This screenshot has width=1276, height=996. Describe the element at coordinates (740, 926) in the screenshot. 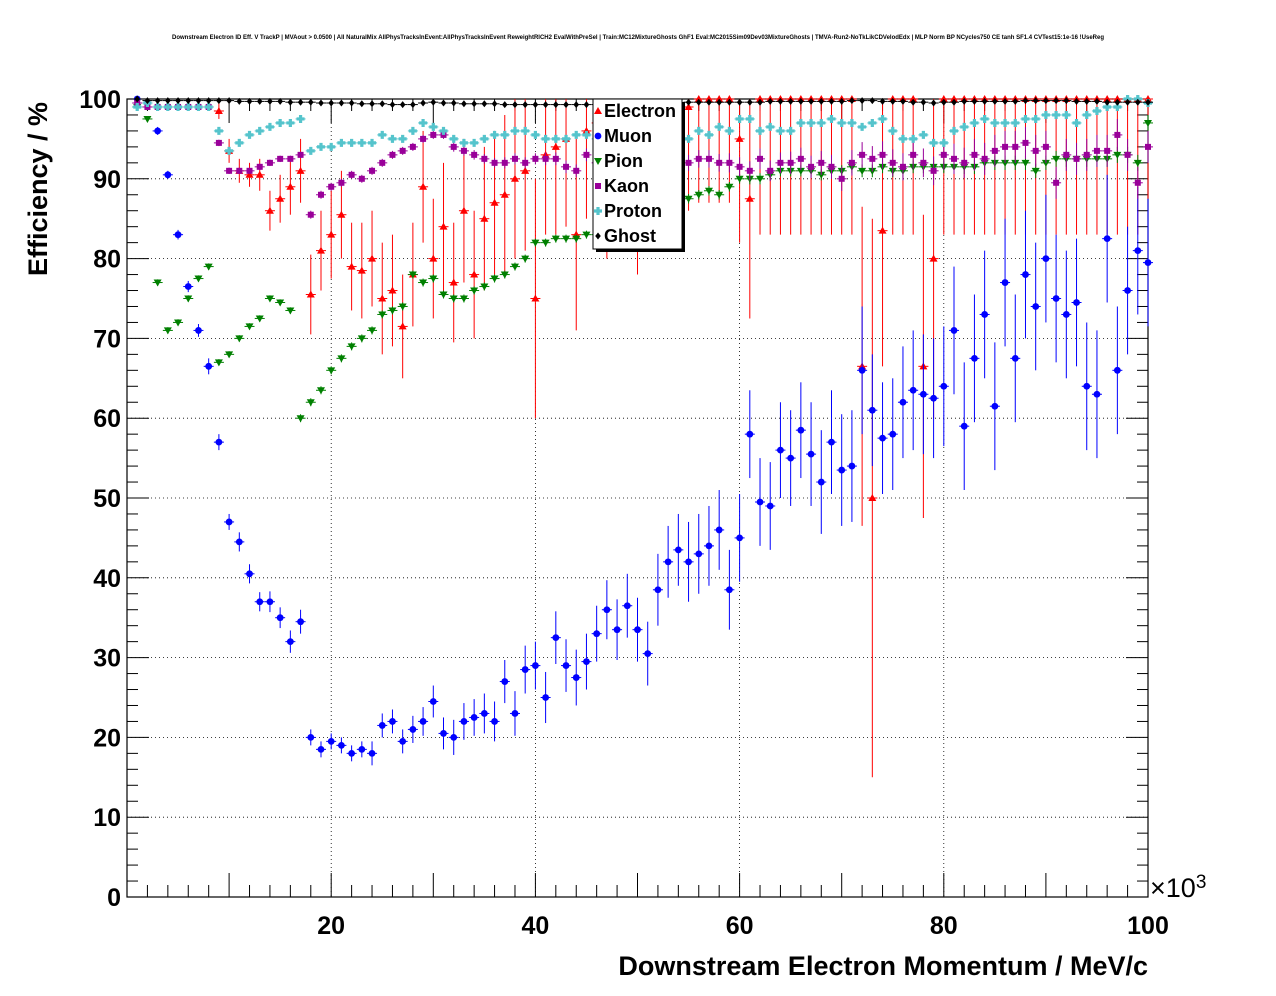

I see `x-tick-label: 60` at that location.